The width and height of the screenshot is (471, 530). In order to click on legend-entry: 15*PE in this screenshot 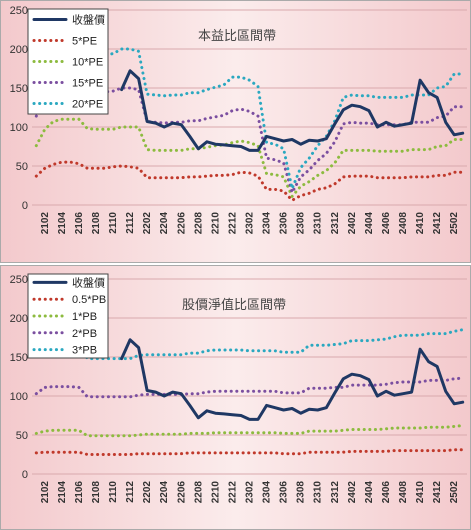, I will do `click(87, 84)`.